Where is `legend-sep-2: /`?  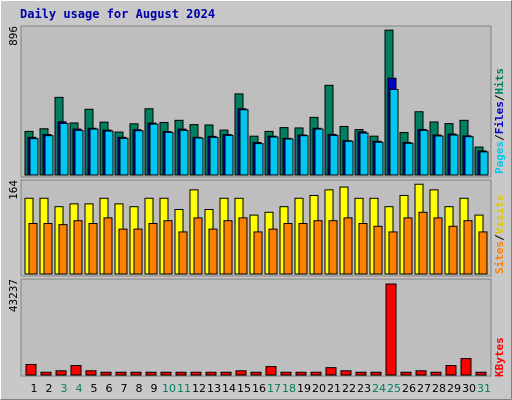 legend-sep-2: / is located at coordinates (499, 97).